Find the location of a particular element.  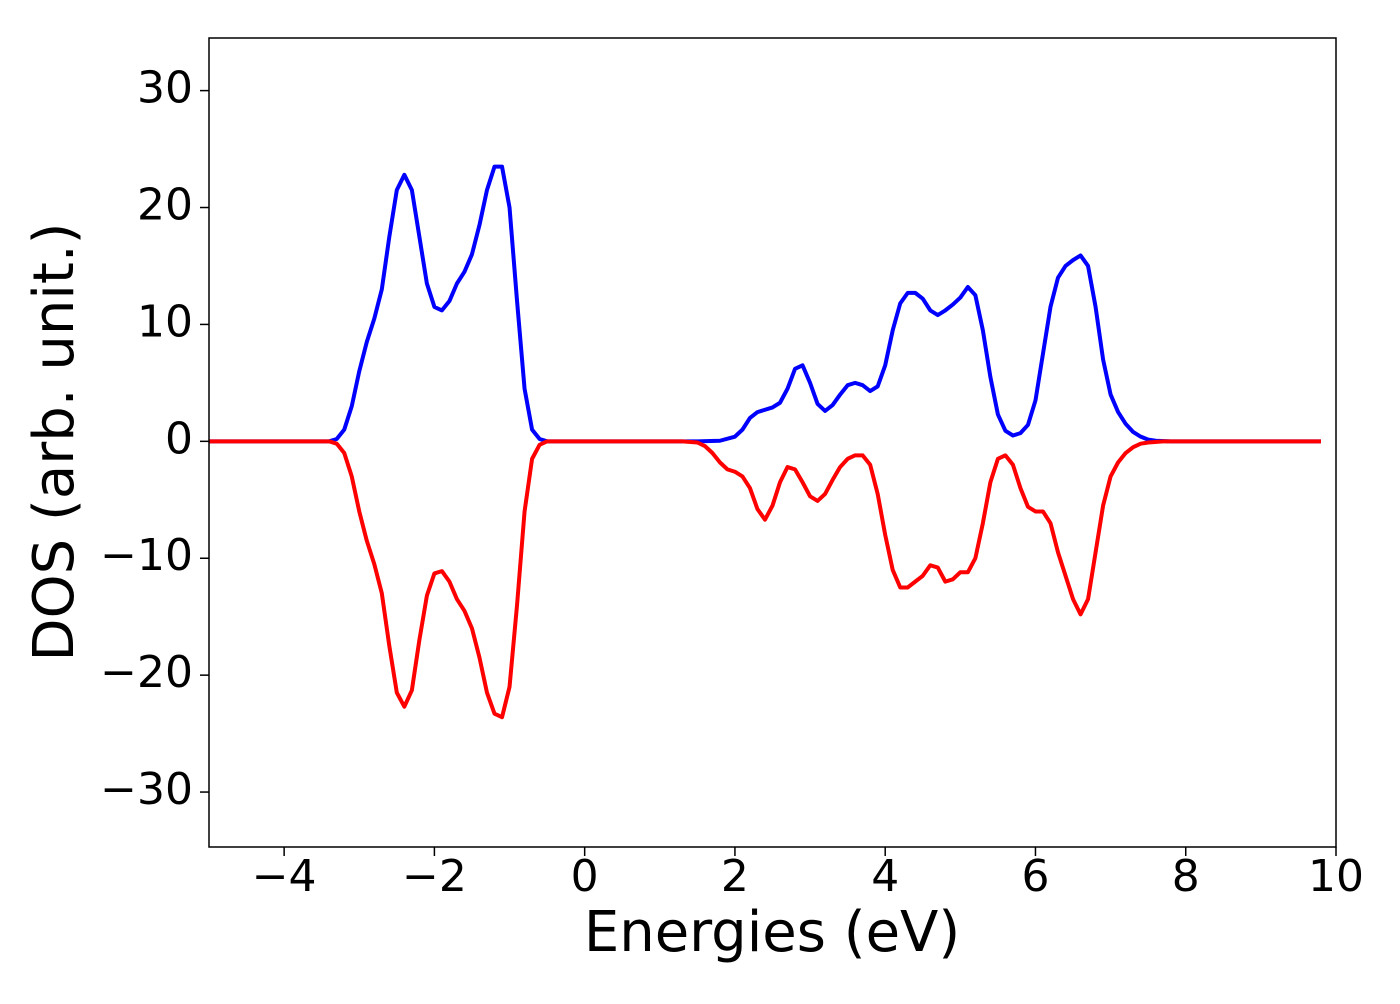

y-tick-label: 20 is located at coordinates (165, 205).